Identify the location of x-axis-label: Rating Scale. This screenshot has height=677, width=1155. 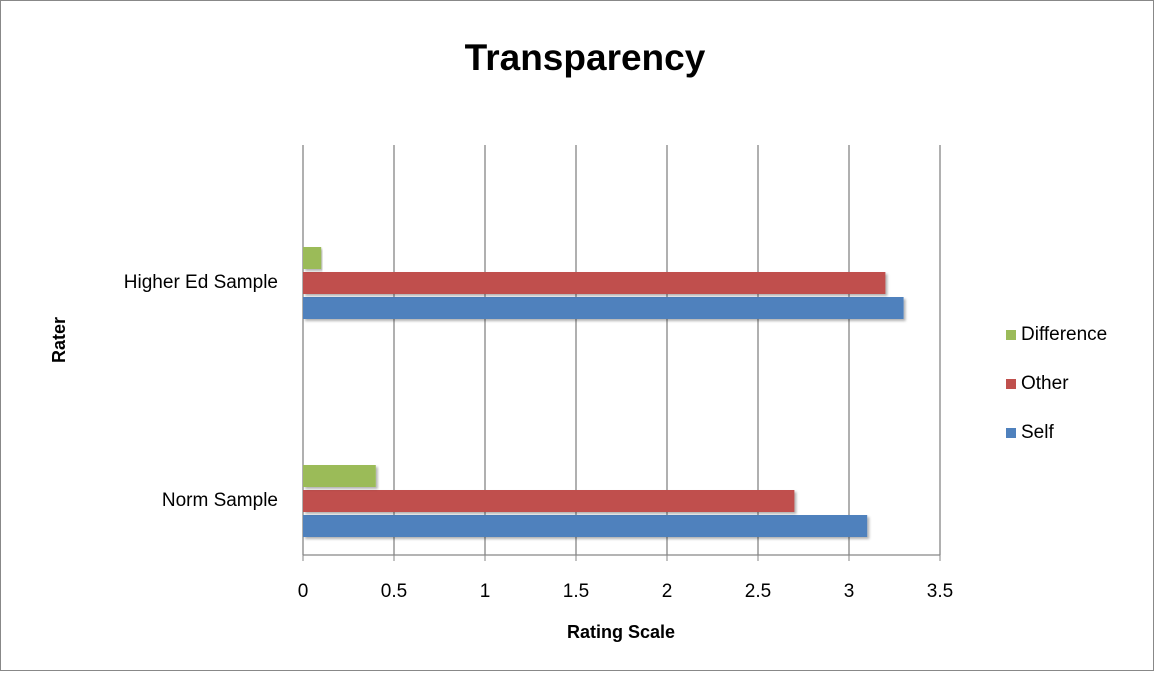
(621, 632).